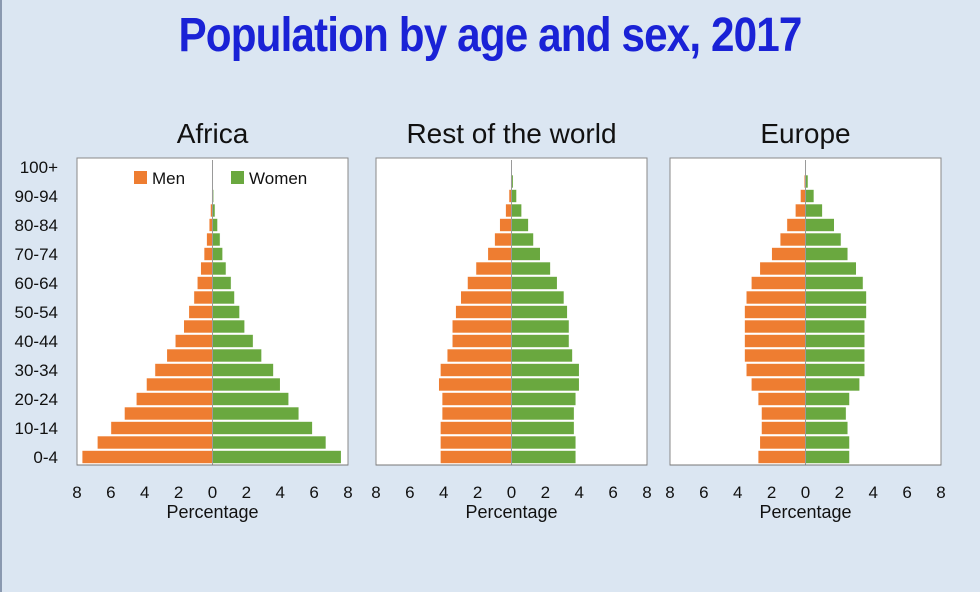 The width and height of the screenshot is (980, 592). I want to click on panel-title: Europe, so click(805, 133).